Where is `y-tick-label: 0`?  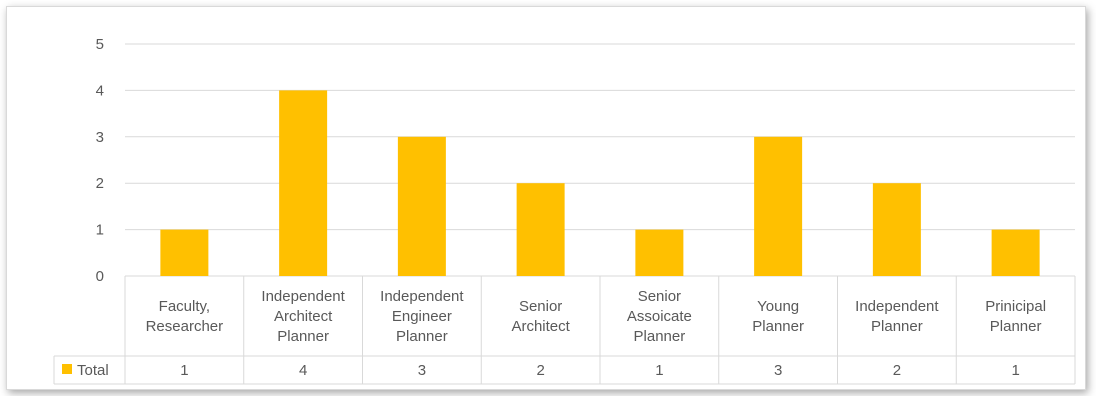 y-tick-label: 0 is located at coordinates (100, 276).